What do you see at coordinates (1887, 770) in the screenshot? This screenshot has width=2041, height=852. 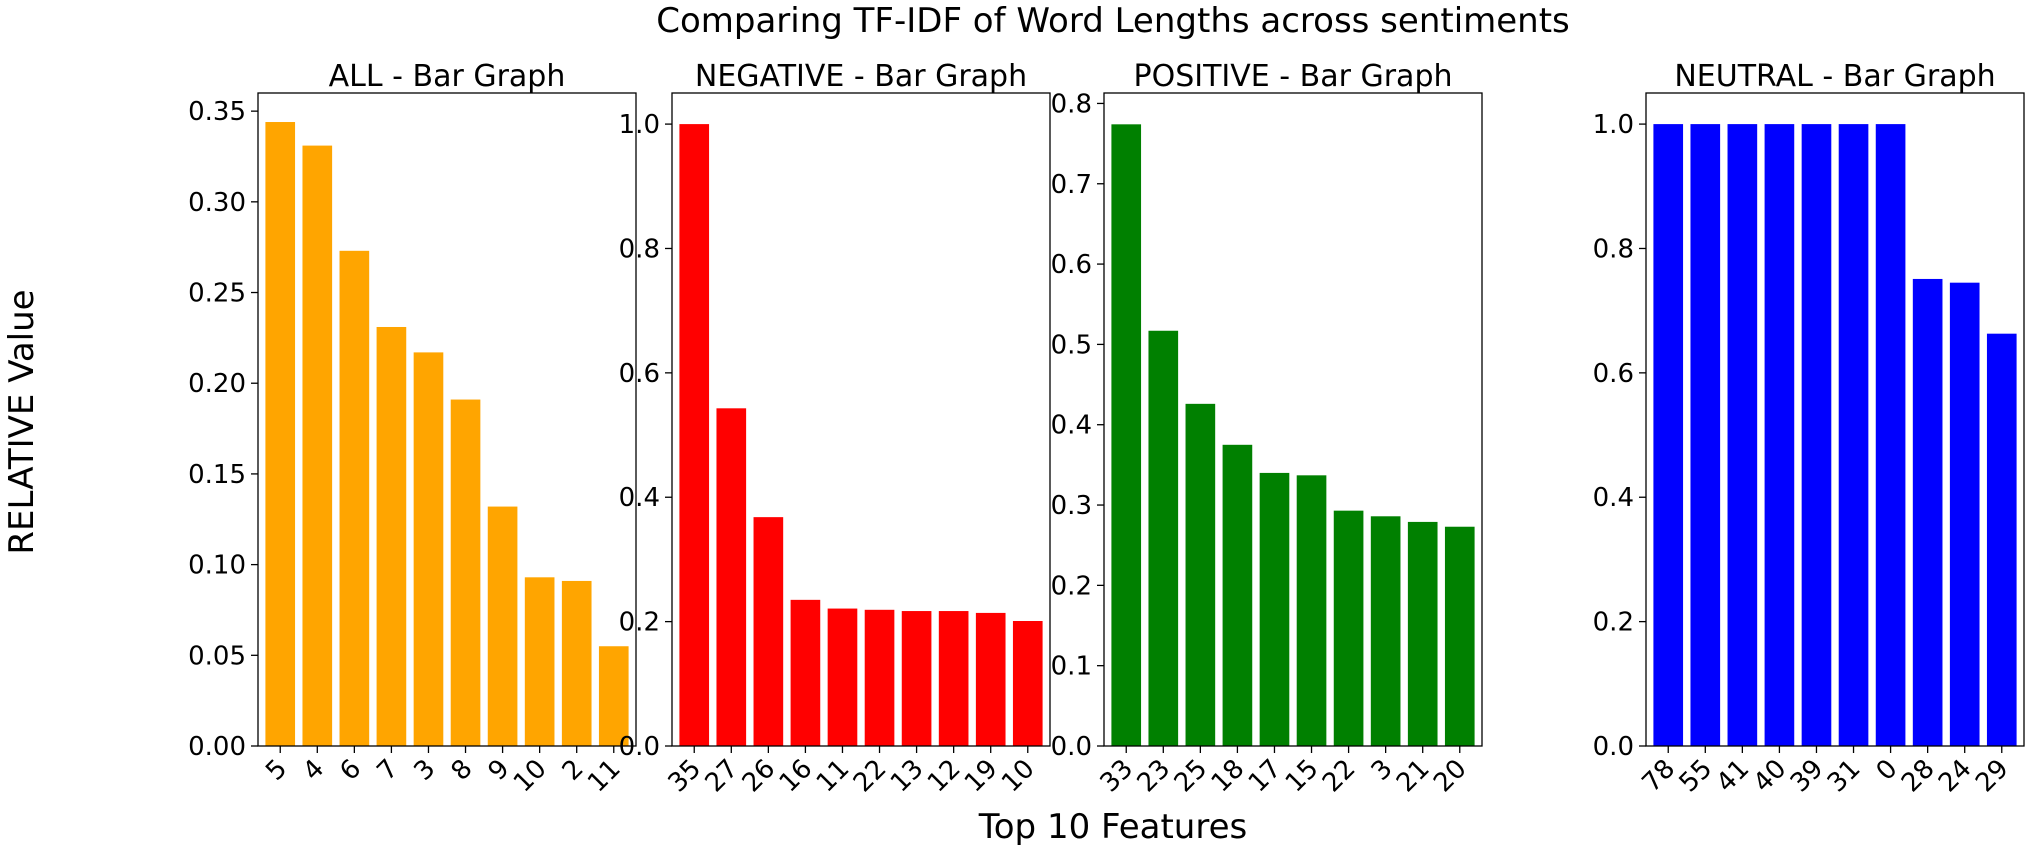 I see `x-tick-label: 0` at bounding box center [1887, 770].